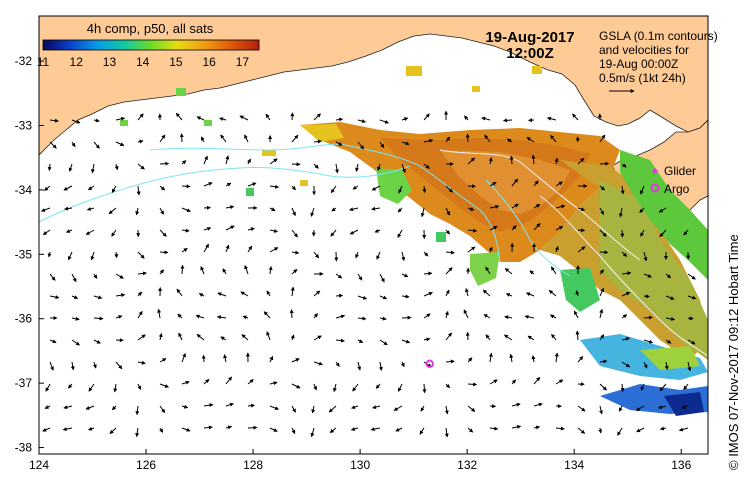 The height and width of the screenshot is (496, 749). What do you see at coordinates (655, 188) in the screenshot?
I see `argo-legend-icon` at bounding box center [655, 188].